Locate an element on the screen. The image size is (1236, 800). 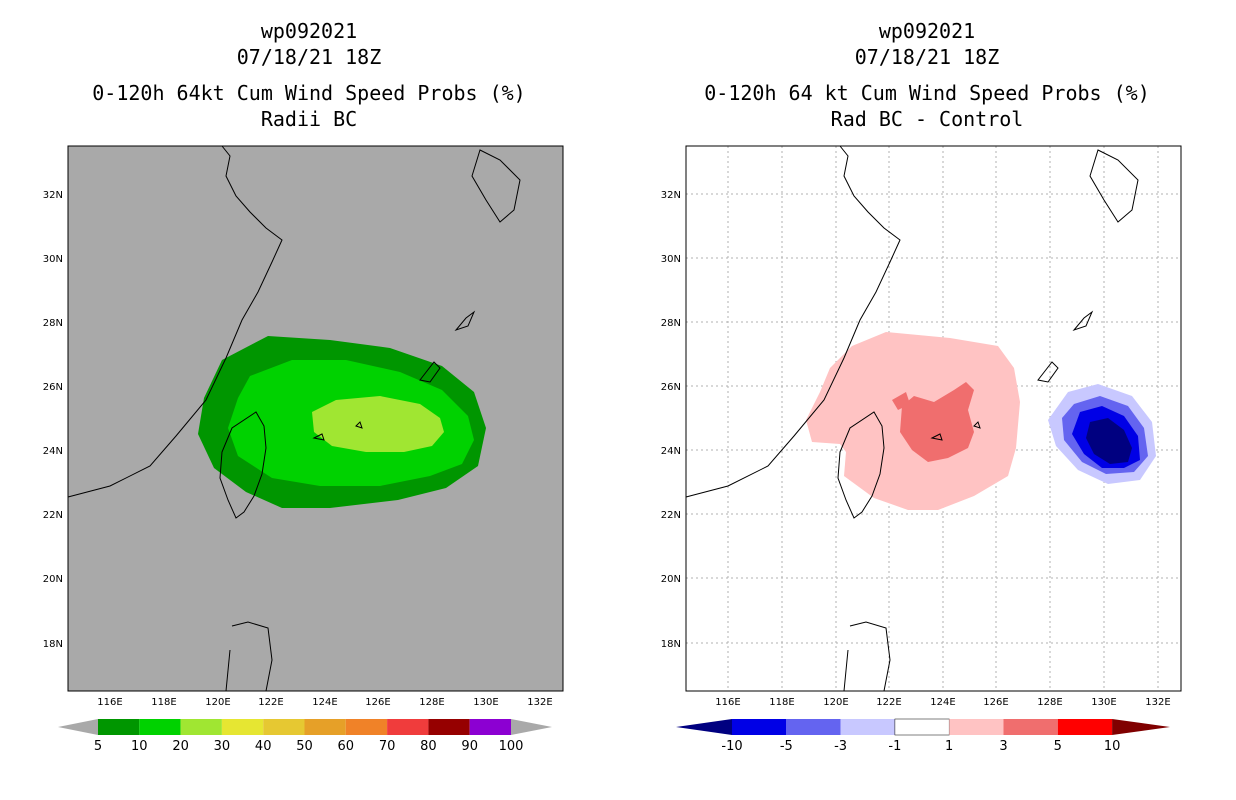
left-cb-label-100: 100 is located at coordinates (511, 746).